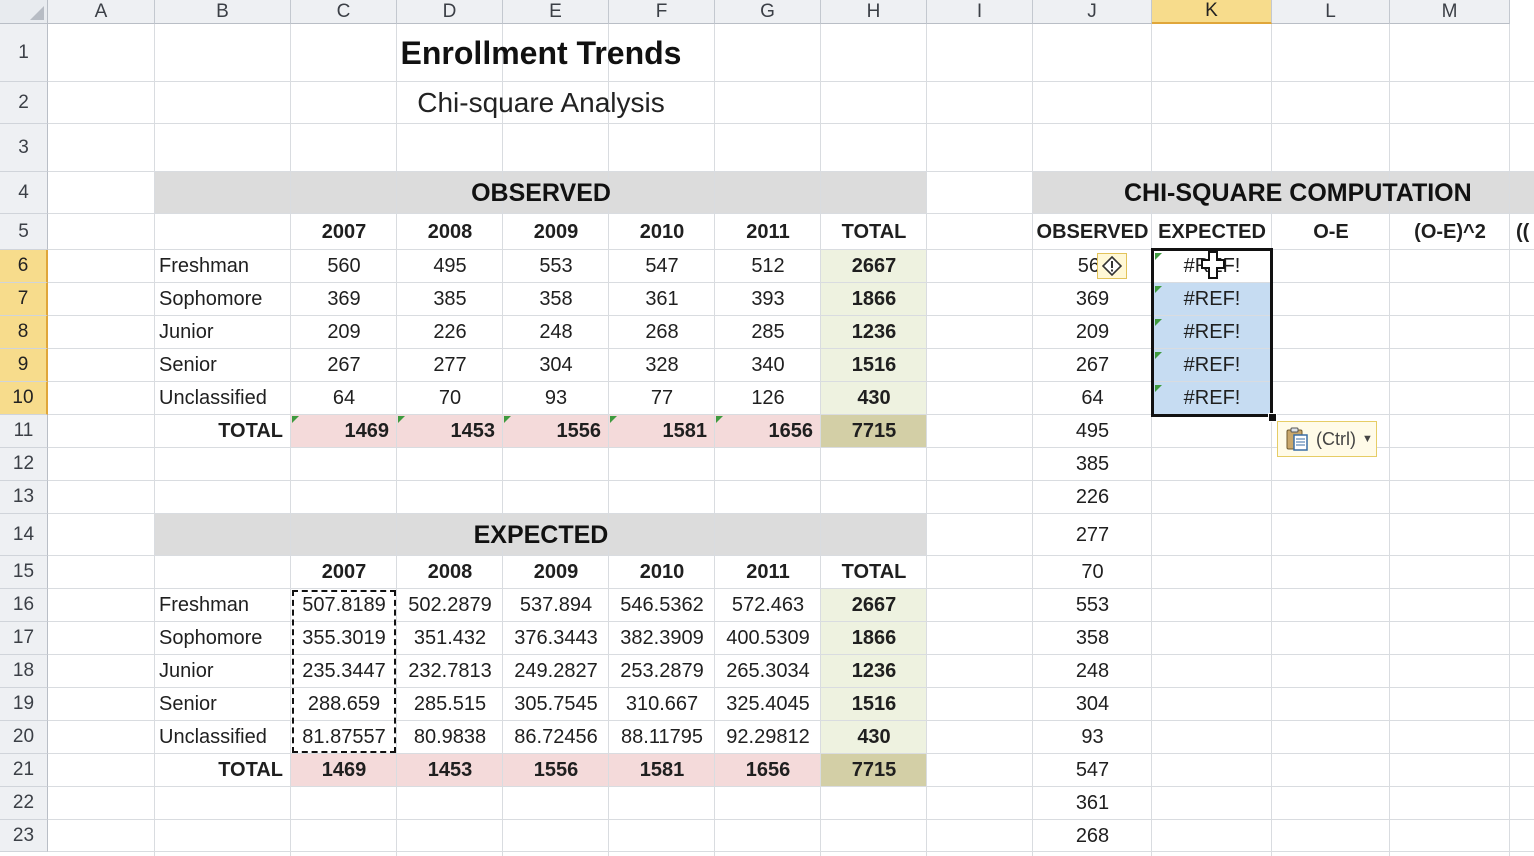 The height and width of the screenshot is (856, 1534). Describe the element at coordinates (541, 102) in the screenshot. I see `sheet-subtitle: Chi-square Analysis` at that location.